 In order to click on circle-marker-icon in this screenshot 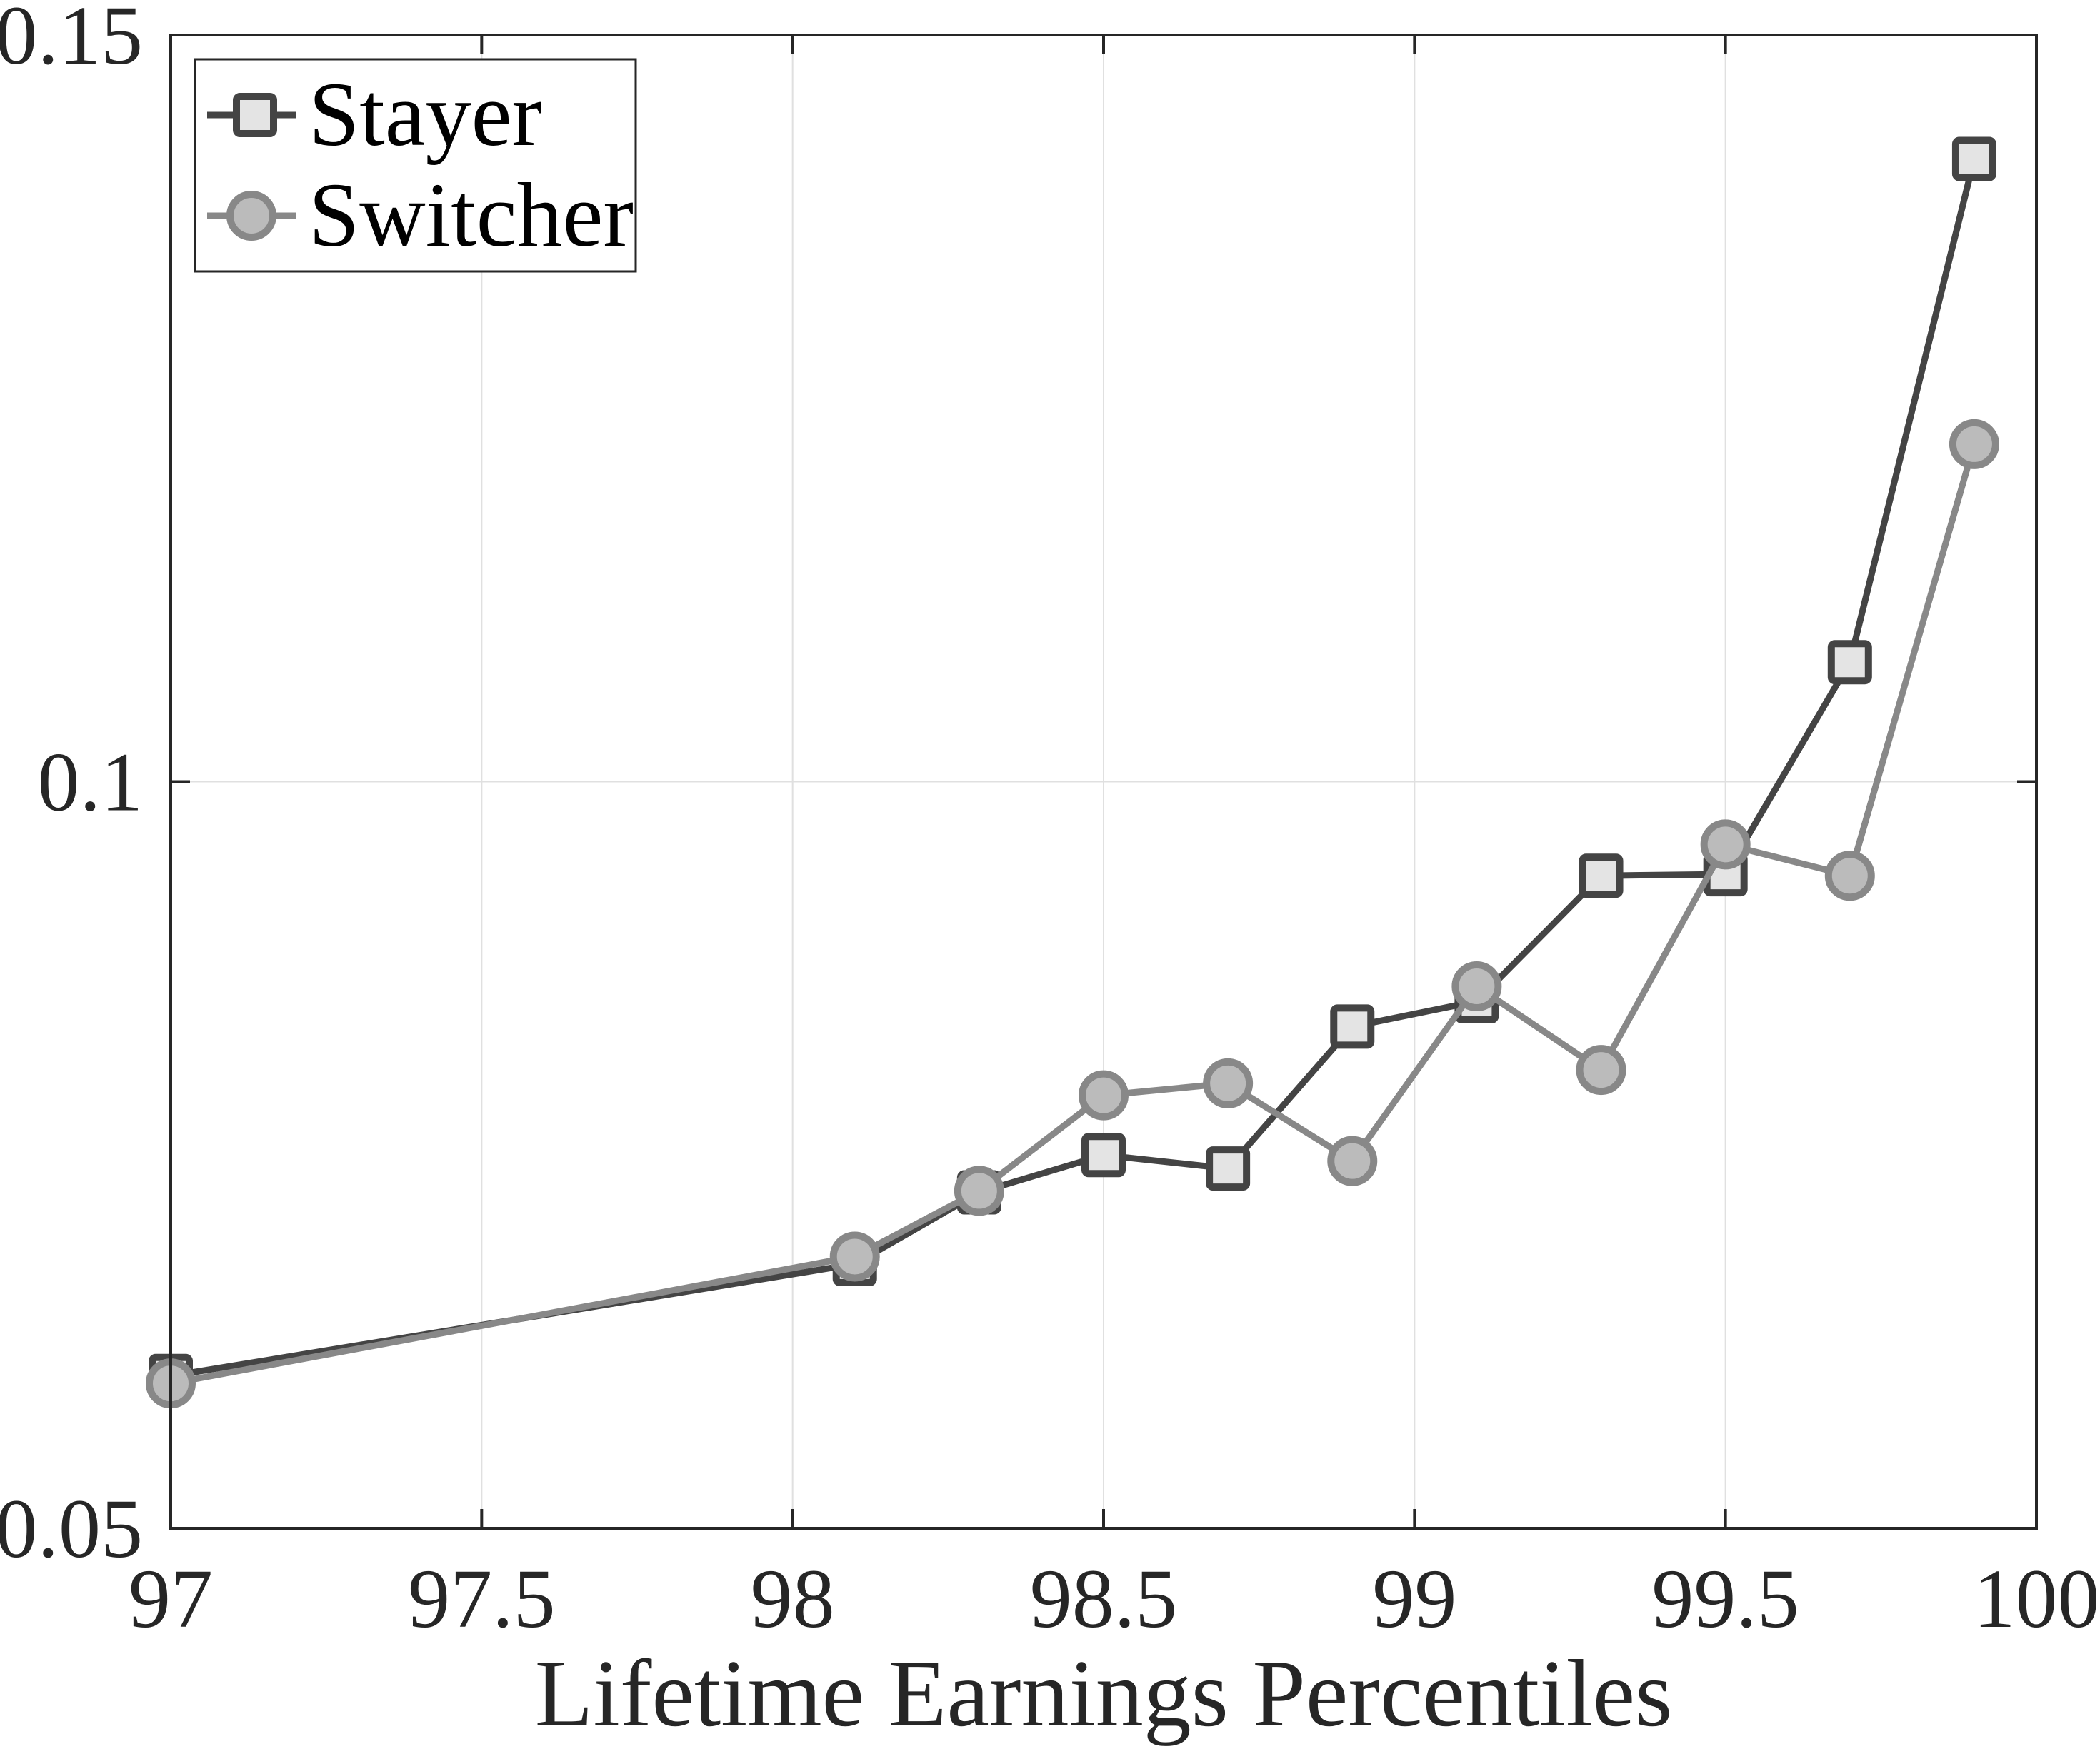, I will do `click(251, 216)`.